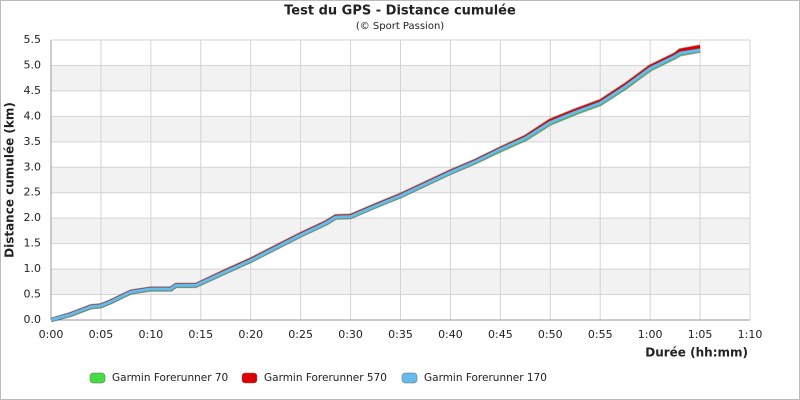  What do you see at coordinates (33, 166) in the screenshot?
I see `y-tick-label: 3.0` at bounding box center [33, 166].